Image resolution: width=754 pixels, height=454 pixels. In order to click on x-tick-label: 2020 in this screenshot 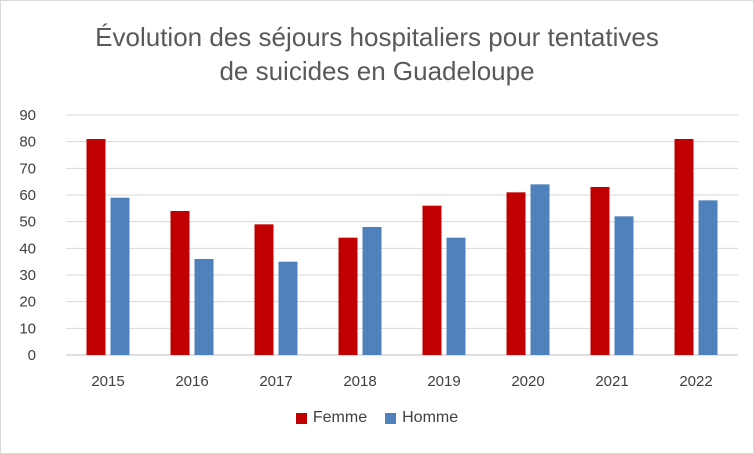, I will do `click(527, 381)`.